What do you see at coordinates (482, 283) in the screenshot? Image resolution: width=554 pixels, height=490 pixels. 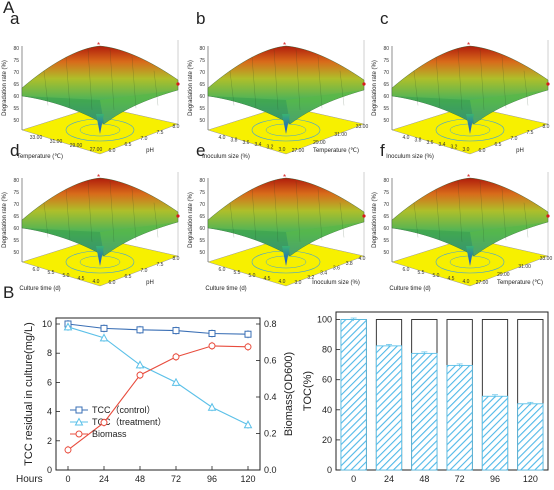 I see `y-tick-label: 27.00` at bounding box center [482, 283].